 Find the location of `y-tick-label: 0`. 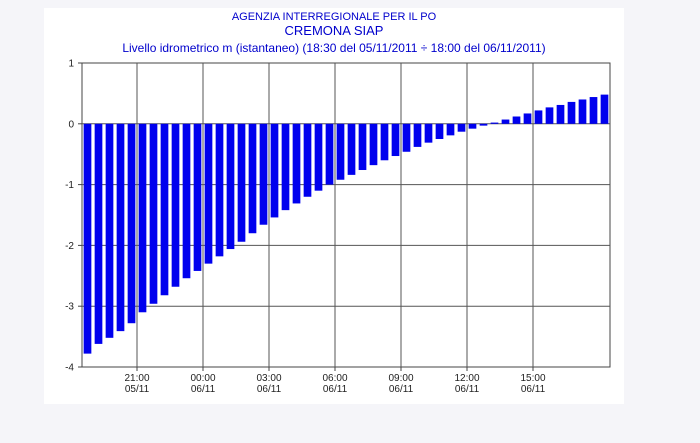

y-tick-label: 0 is located at coordinates (71, 124).